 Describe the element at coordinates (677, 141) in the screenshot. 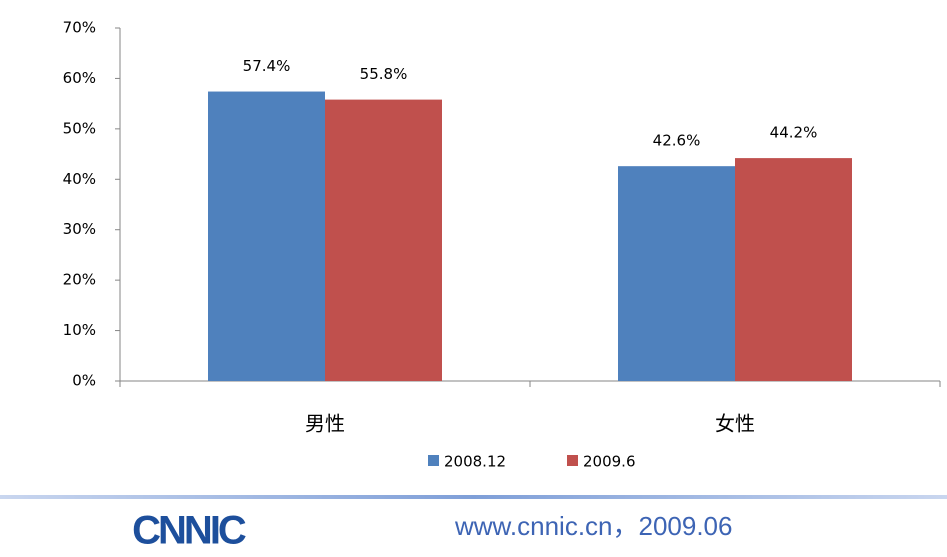

I see `value-label: 42.6%` at that location.